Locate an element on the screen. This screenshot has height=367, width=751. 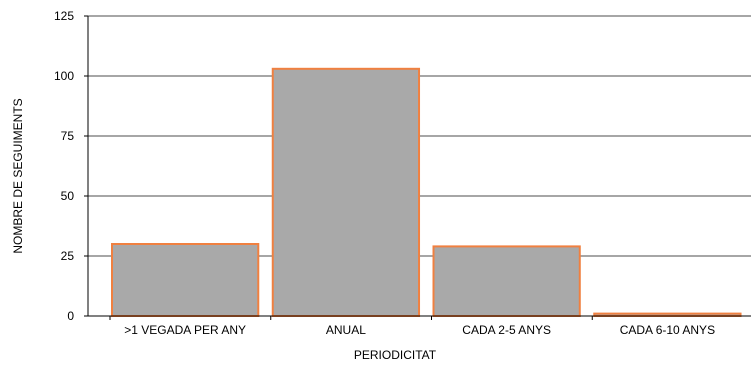
y-tick-label: 0 is located at coordinates (70, 316).